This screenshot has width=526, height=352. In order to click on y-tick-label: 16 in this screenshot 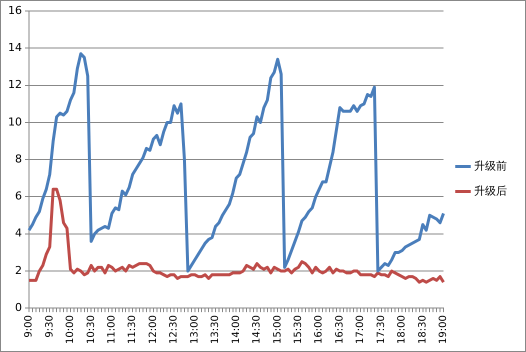, I will do `click(15, 10)`.